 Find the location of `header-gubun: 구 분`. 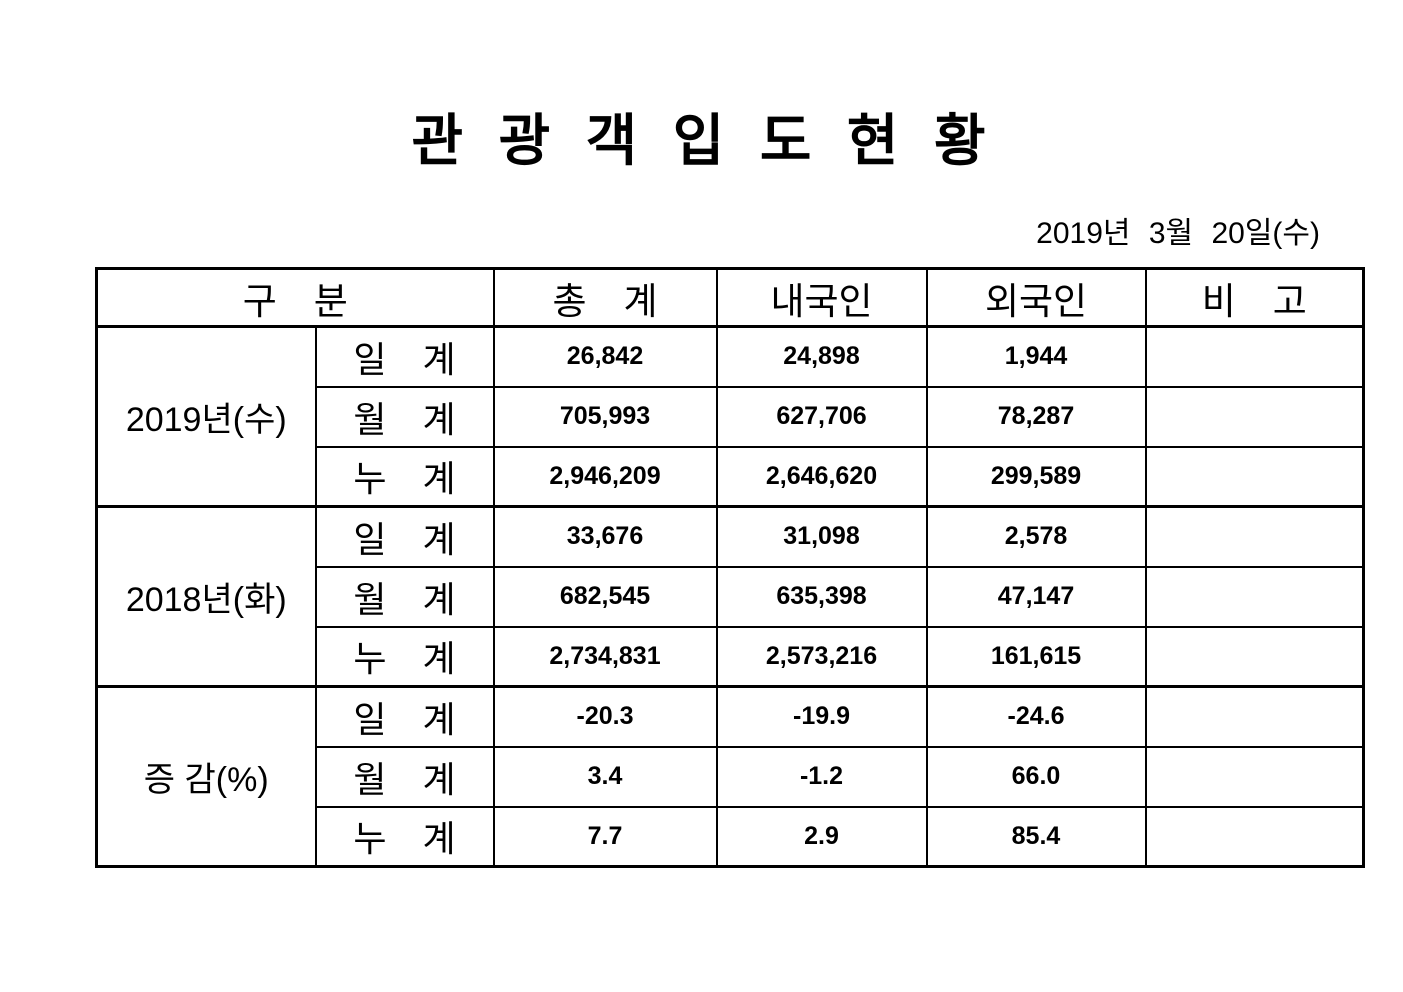

header-gubun: 구 분 is located at coordinates (295, 297).